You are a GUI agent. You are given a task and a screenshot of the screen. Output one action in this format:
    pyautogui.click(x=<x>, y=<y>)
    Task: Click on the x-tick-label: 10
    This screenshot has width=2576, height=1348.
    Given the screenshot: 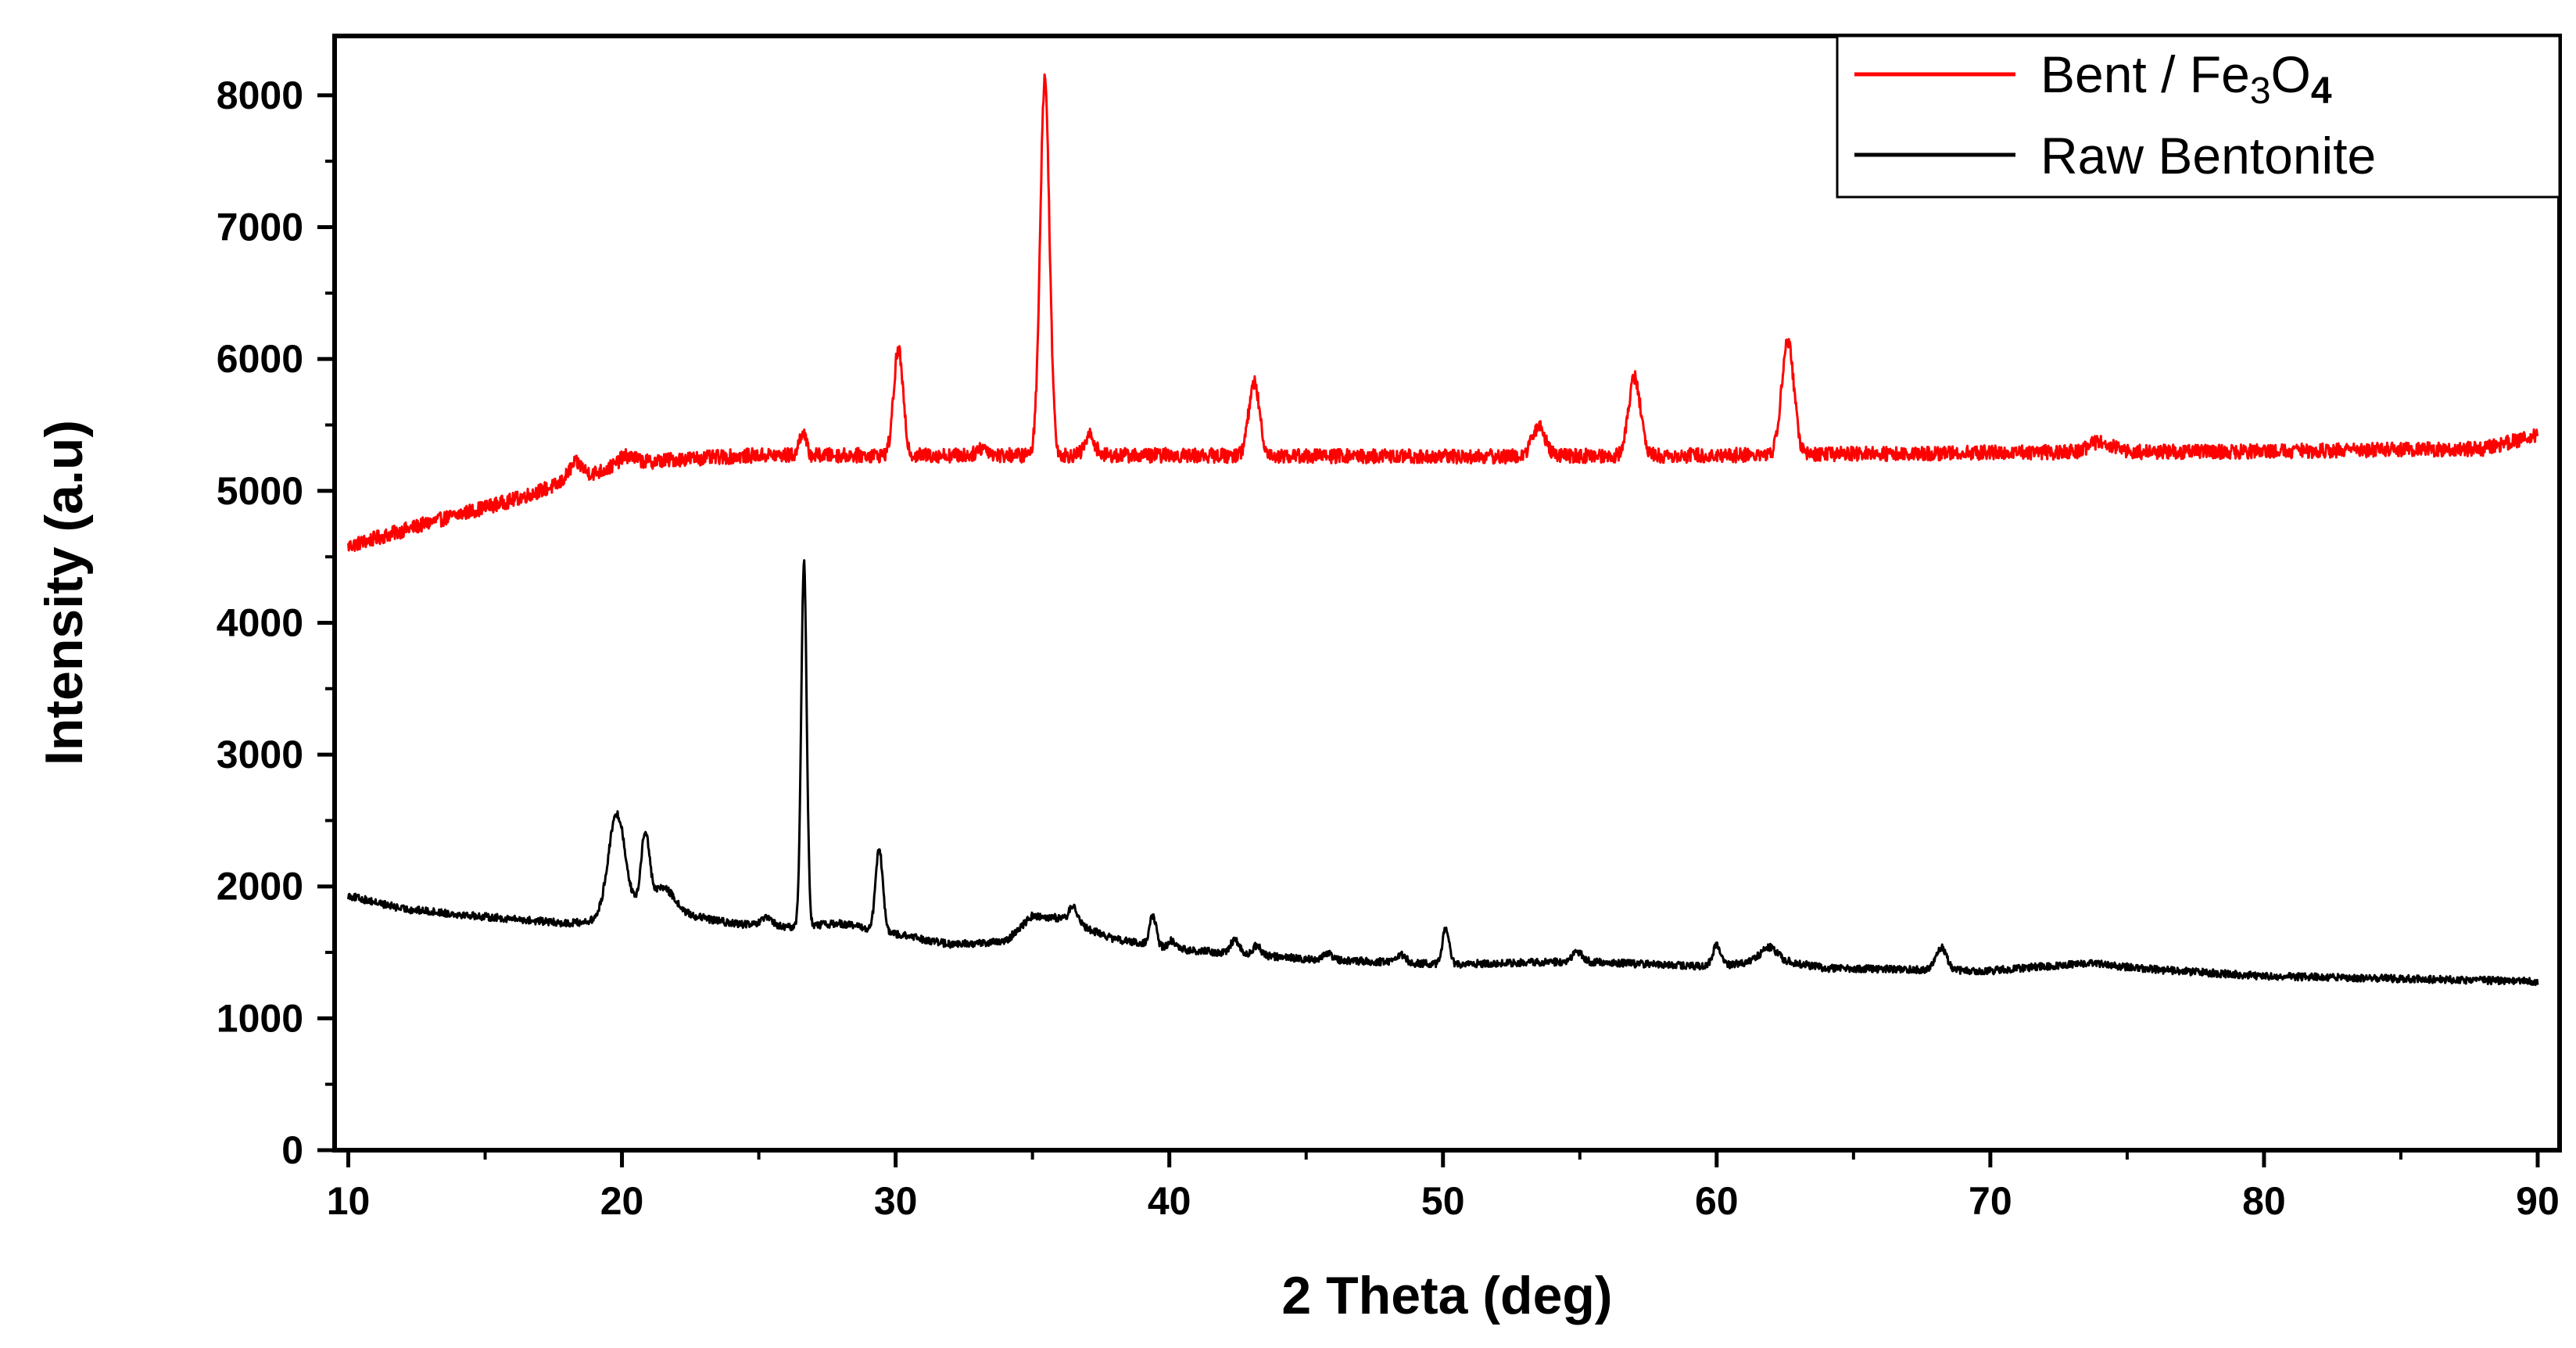 What is the action you would take?
    pyautogui.click(x=349, y=1201)
    